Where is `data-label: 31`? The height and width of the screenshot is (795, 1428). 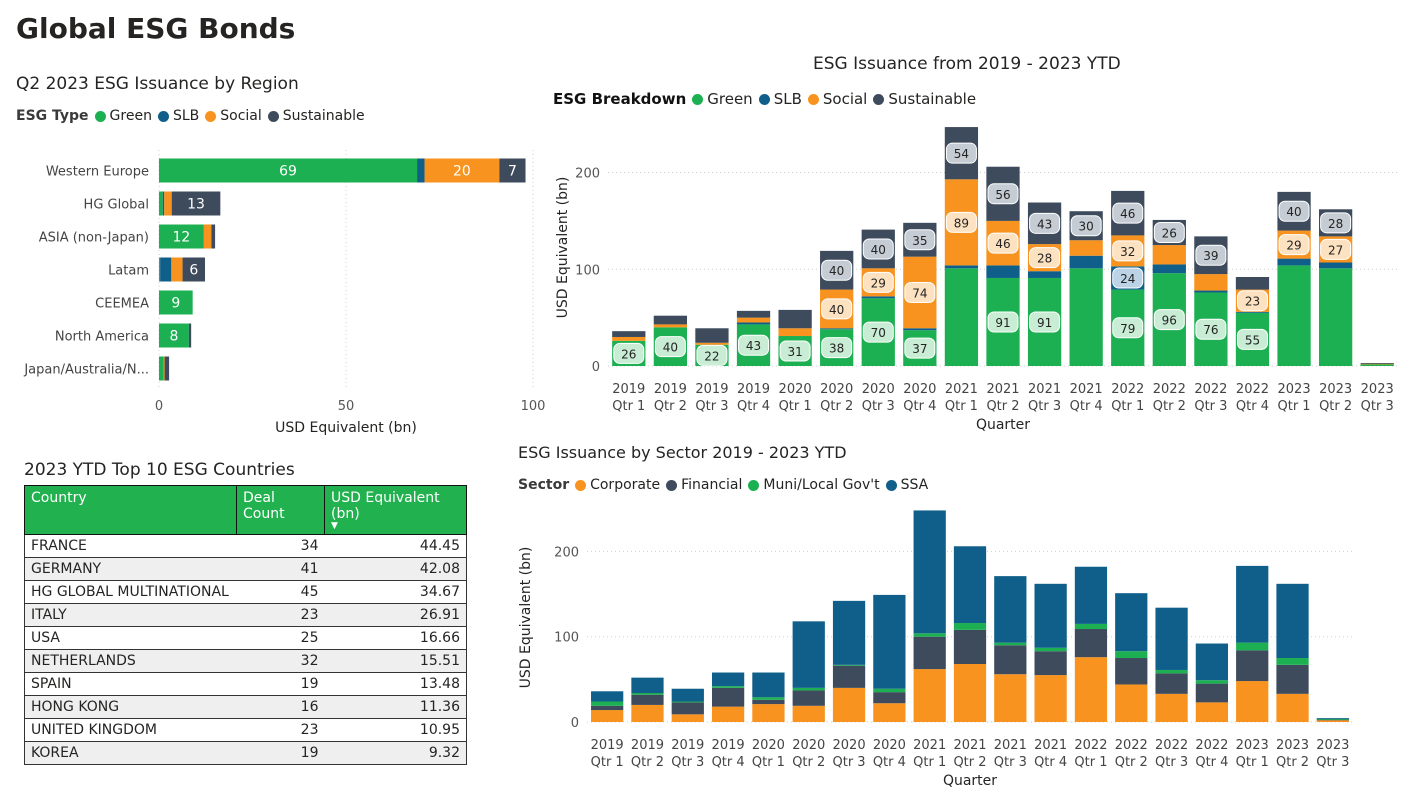
data-label: 31 is located at coordinates (794, 352).